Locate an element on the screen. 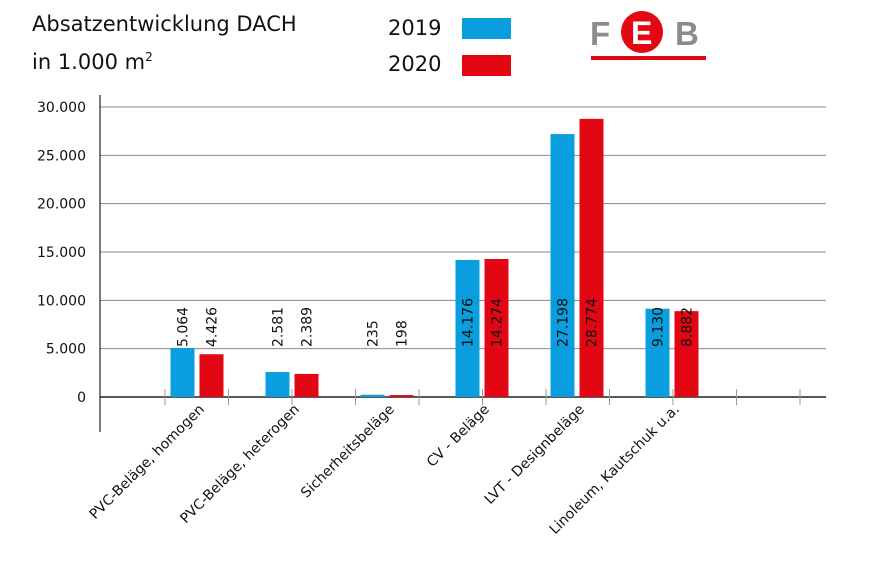 The width and height of the screenshot is (885, 567). x-tick-label: Sicherheitsbeläge is located at coordinates (348, 452).